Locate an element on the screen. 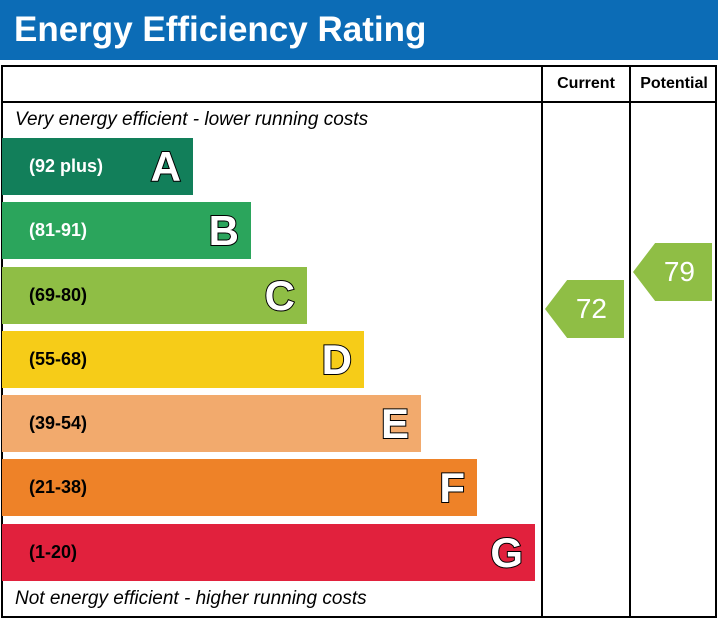 The height and width of the screenshot is (619, 718). band-letter: B is located at coordinates (224, 230).